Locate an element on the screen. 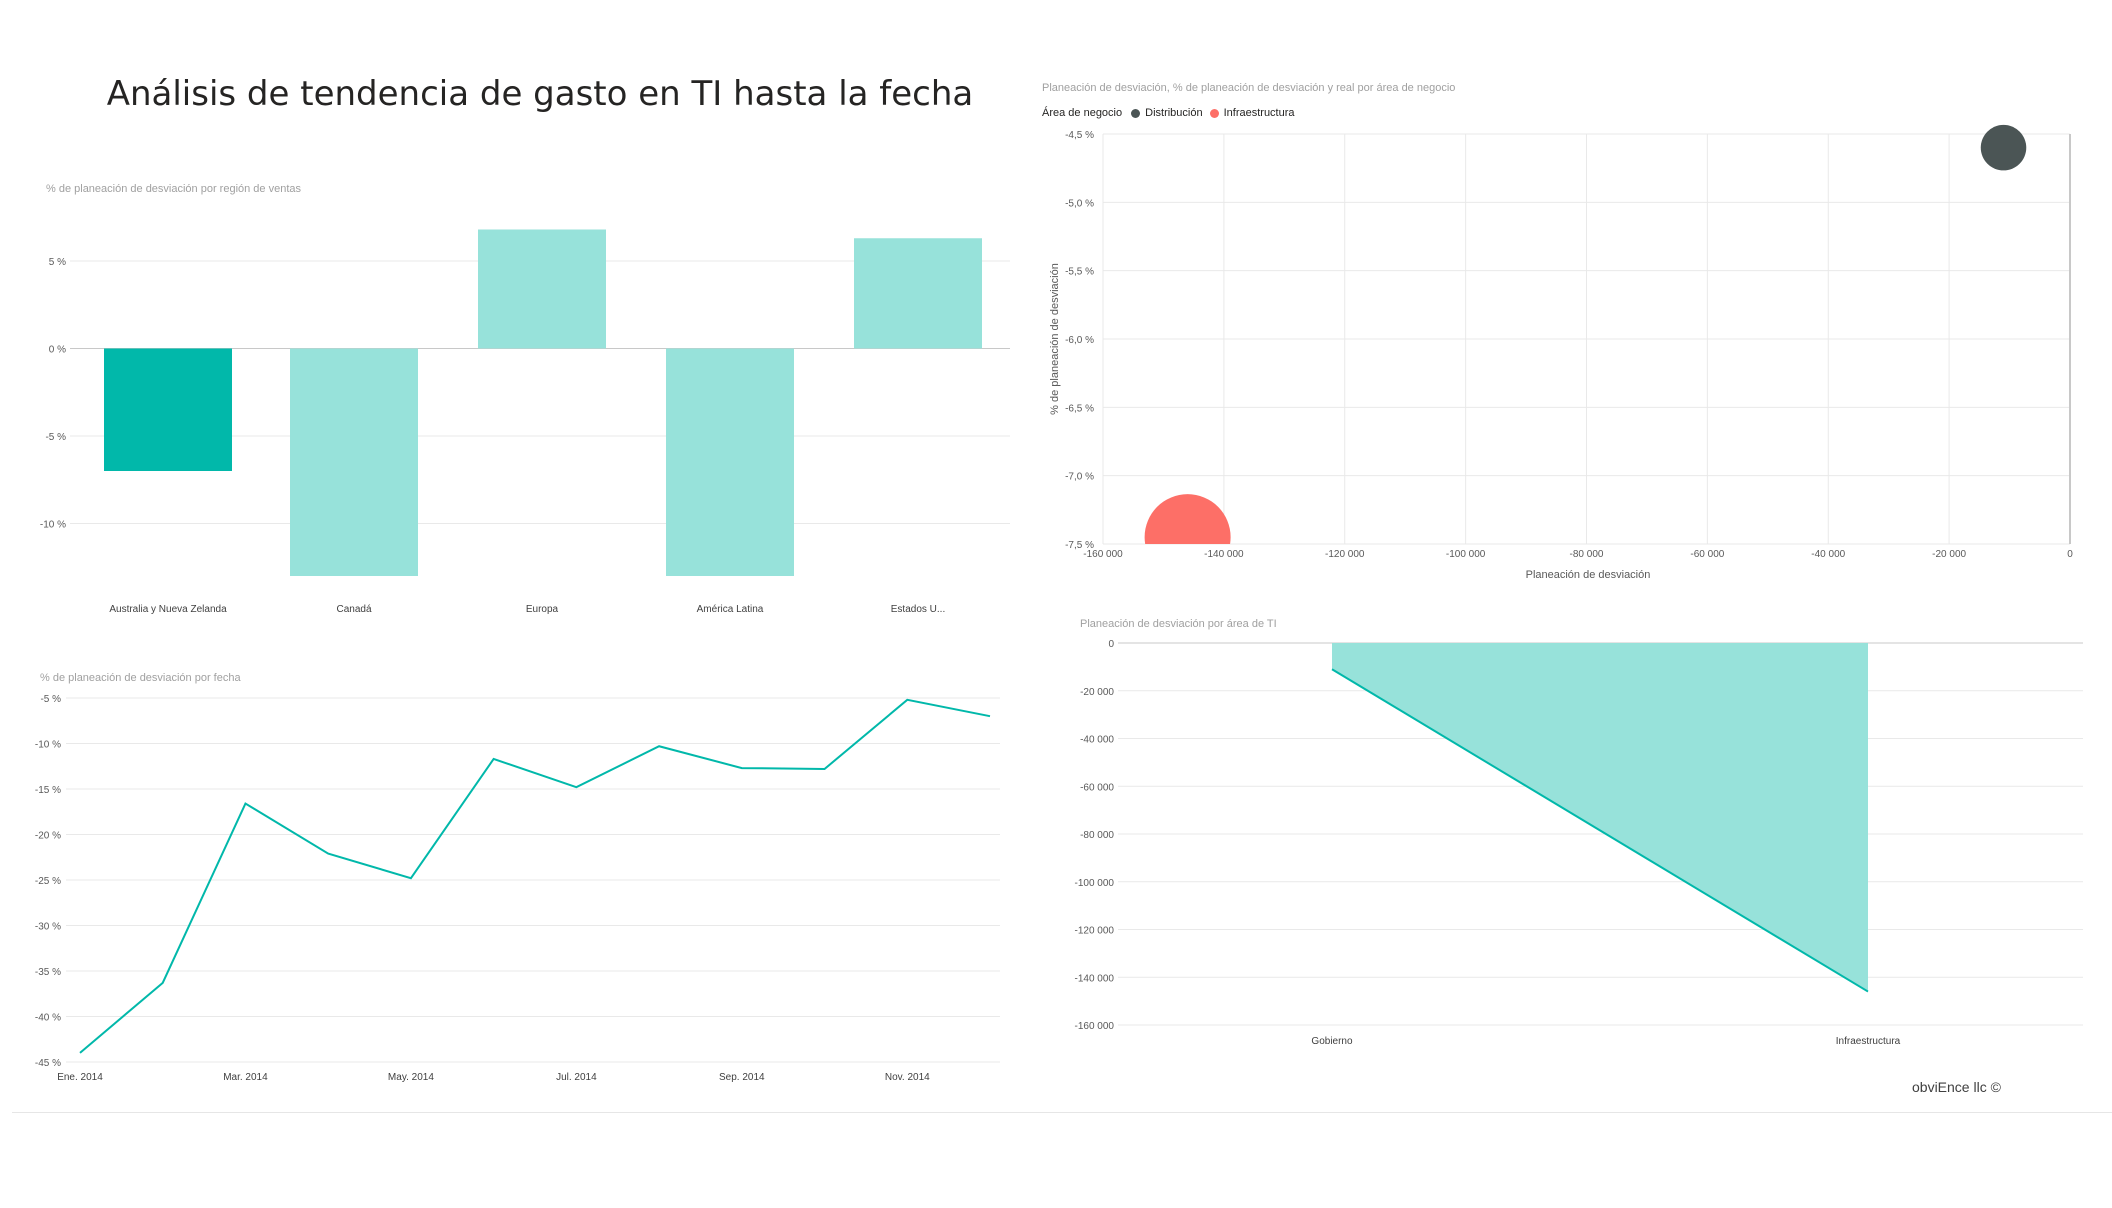 Image resolution: width=2112 pixels, height=1208 pixels. scatter-x-tick-label: -80 000 is located at coordinates (1587, 554).